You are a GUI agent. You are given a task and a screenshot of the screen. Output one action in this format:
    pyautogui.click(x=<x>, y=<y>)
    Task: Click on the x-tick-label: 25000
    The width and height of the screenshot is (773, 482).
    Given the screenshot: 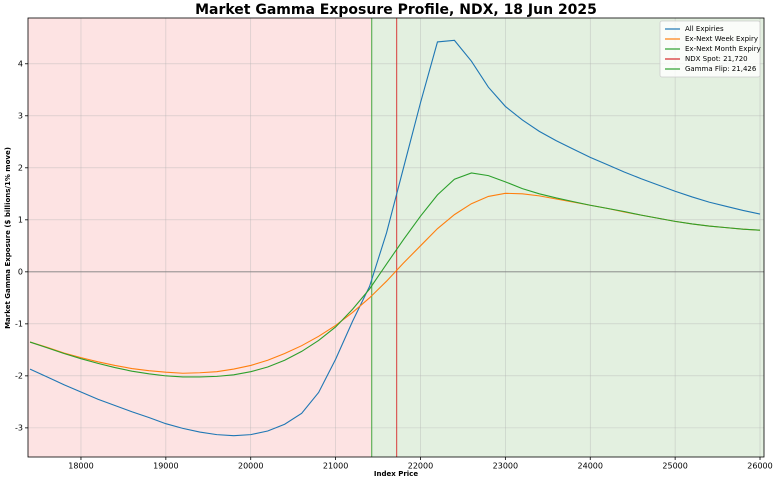 What is the action you would take?
    pyautogui.click(x=674, y=466)
    